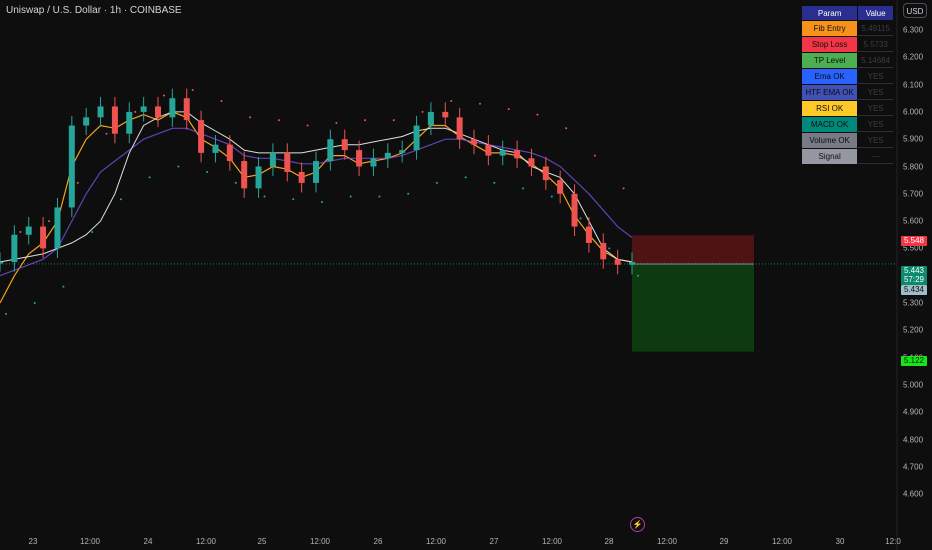 The width and height of the screenshot is (932, 550). What do you see at coordinates (913, 467) in the screenshot?
I see `price-scale-label: 4.700` at bounding box center [913, 467].